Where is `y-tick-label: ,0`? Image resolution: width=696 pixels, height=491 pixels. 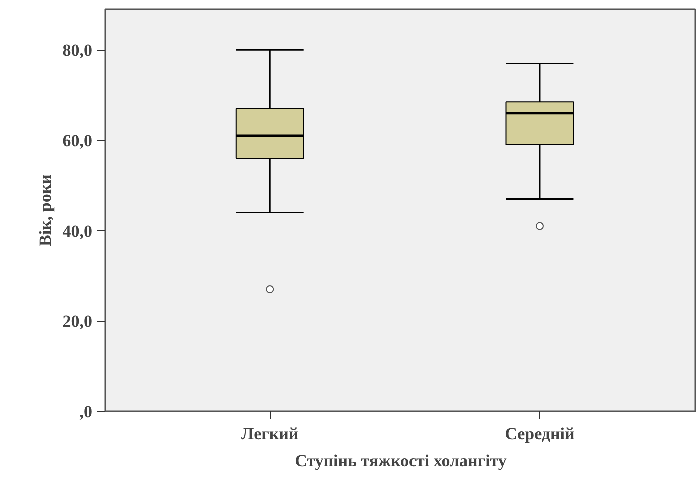
y-tick-label: ,0 is located at coordinates (86, 412).